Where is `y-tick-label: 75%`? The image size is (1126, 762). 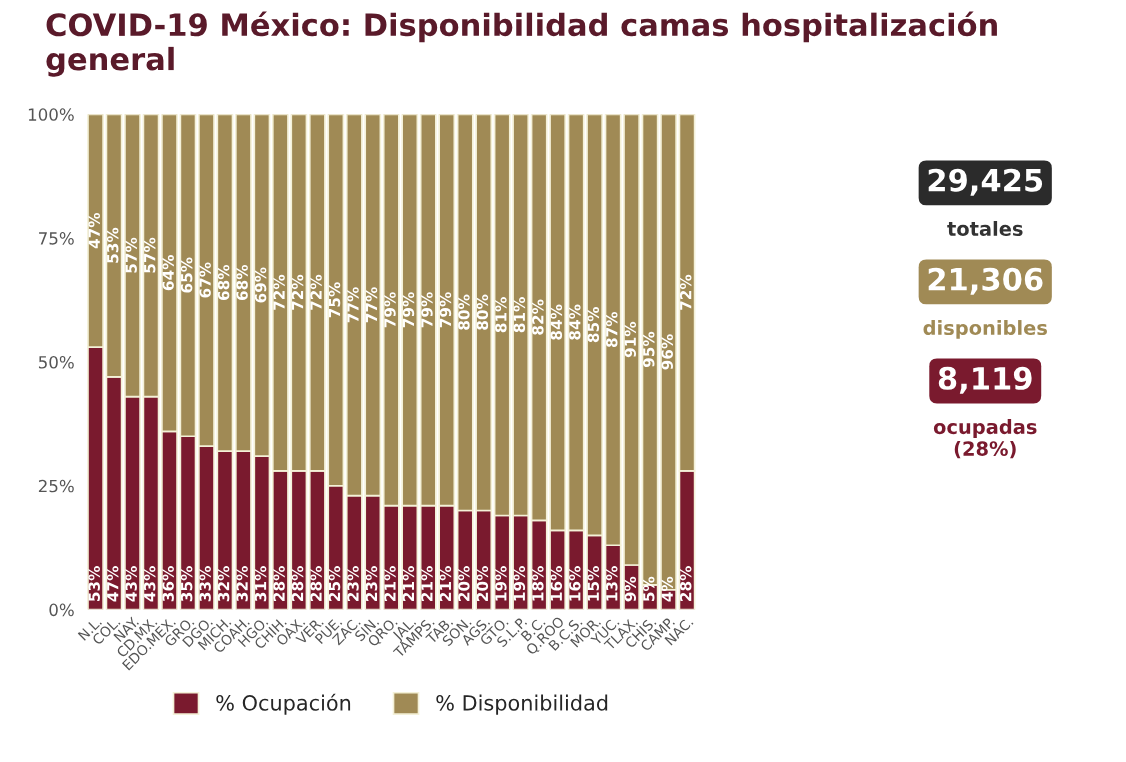 y-tick-label: 75% is located at coordinates (56, 238).